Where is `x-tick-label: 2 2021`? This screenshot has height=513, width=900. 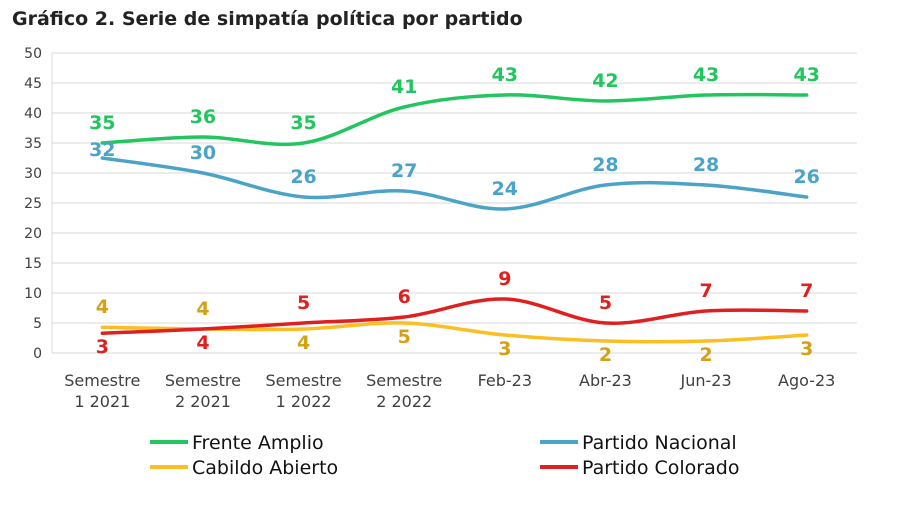
x-tick-label: 2 2021 is located at coordinates (203, 401).